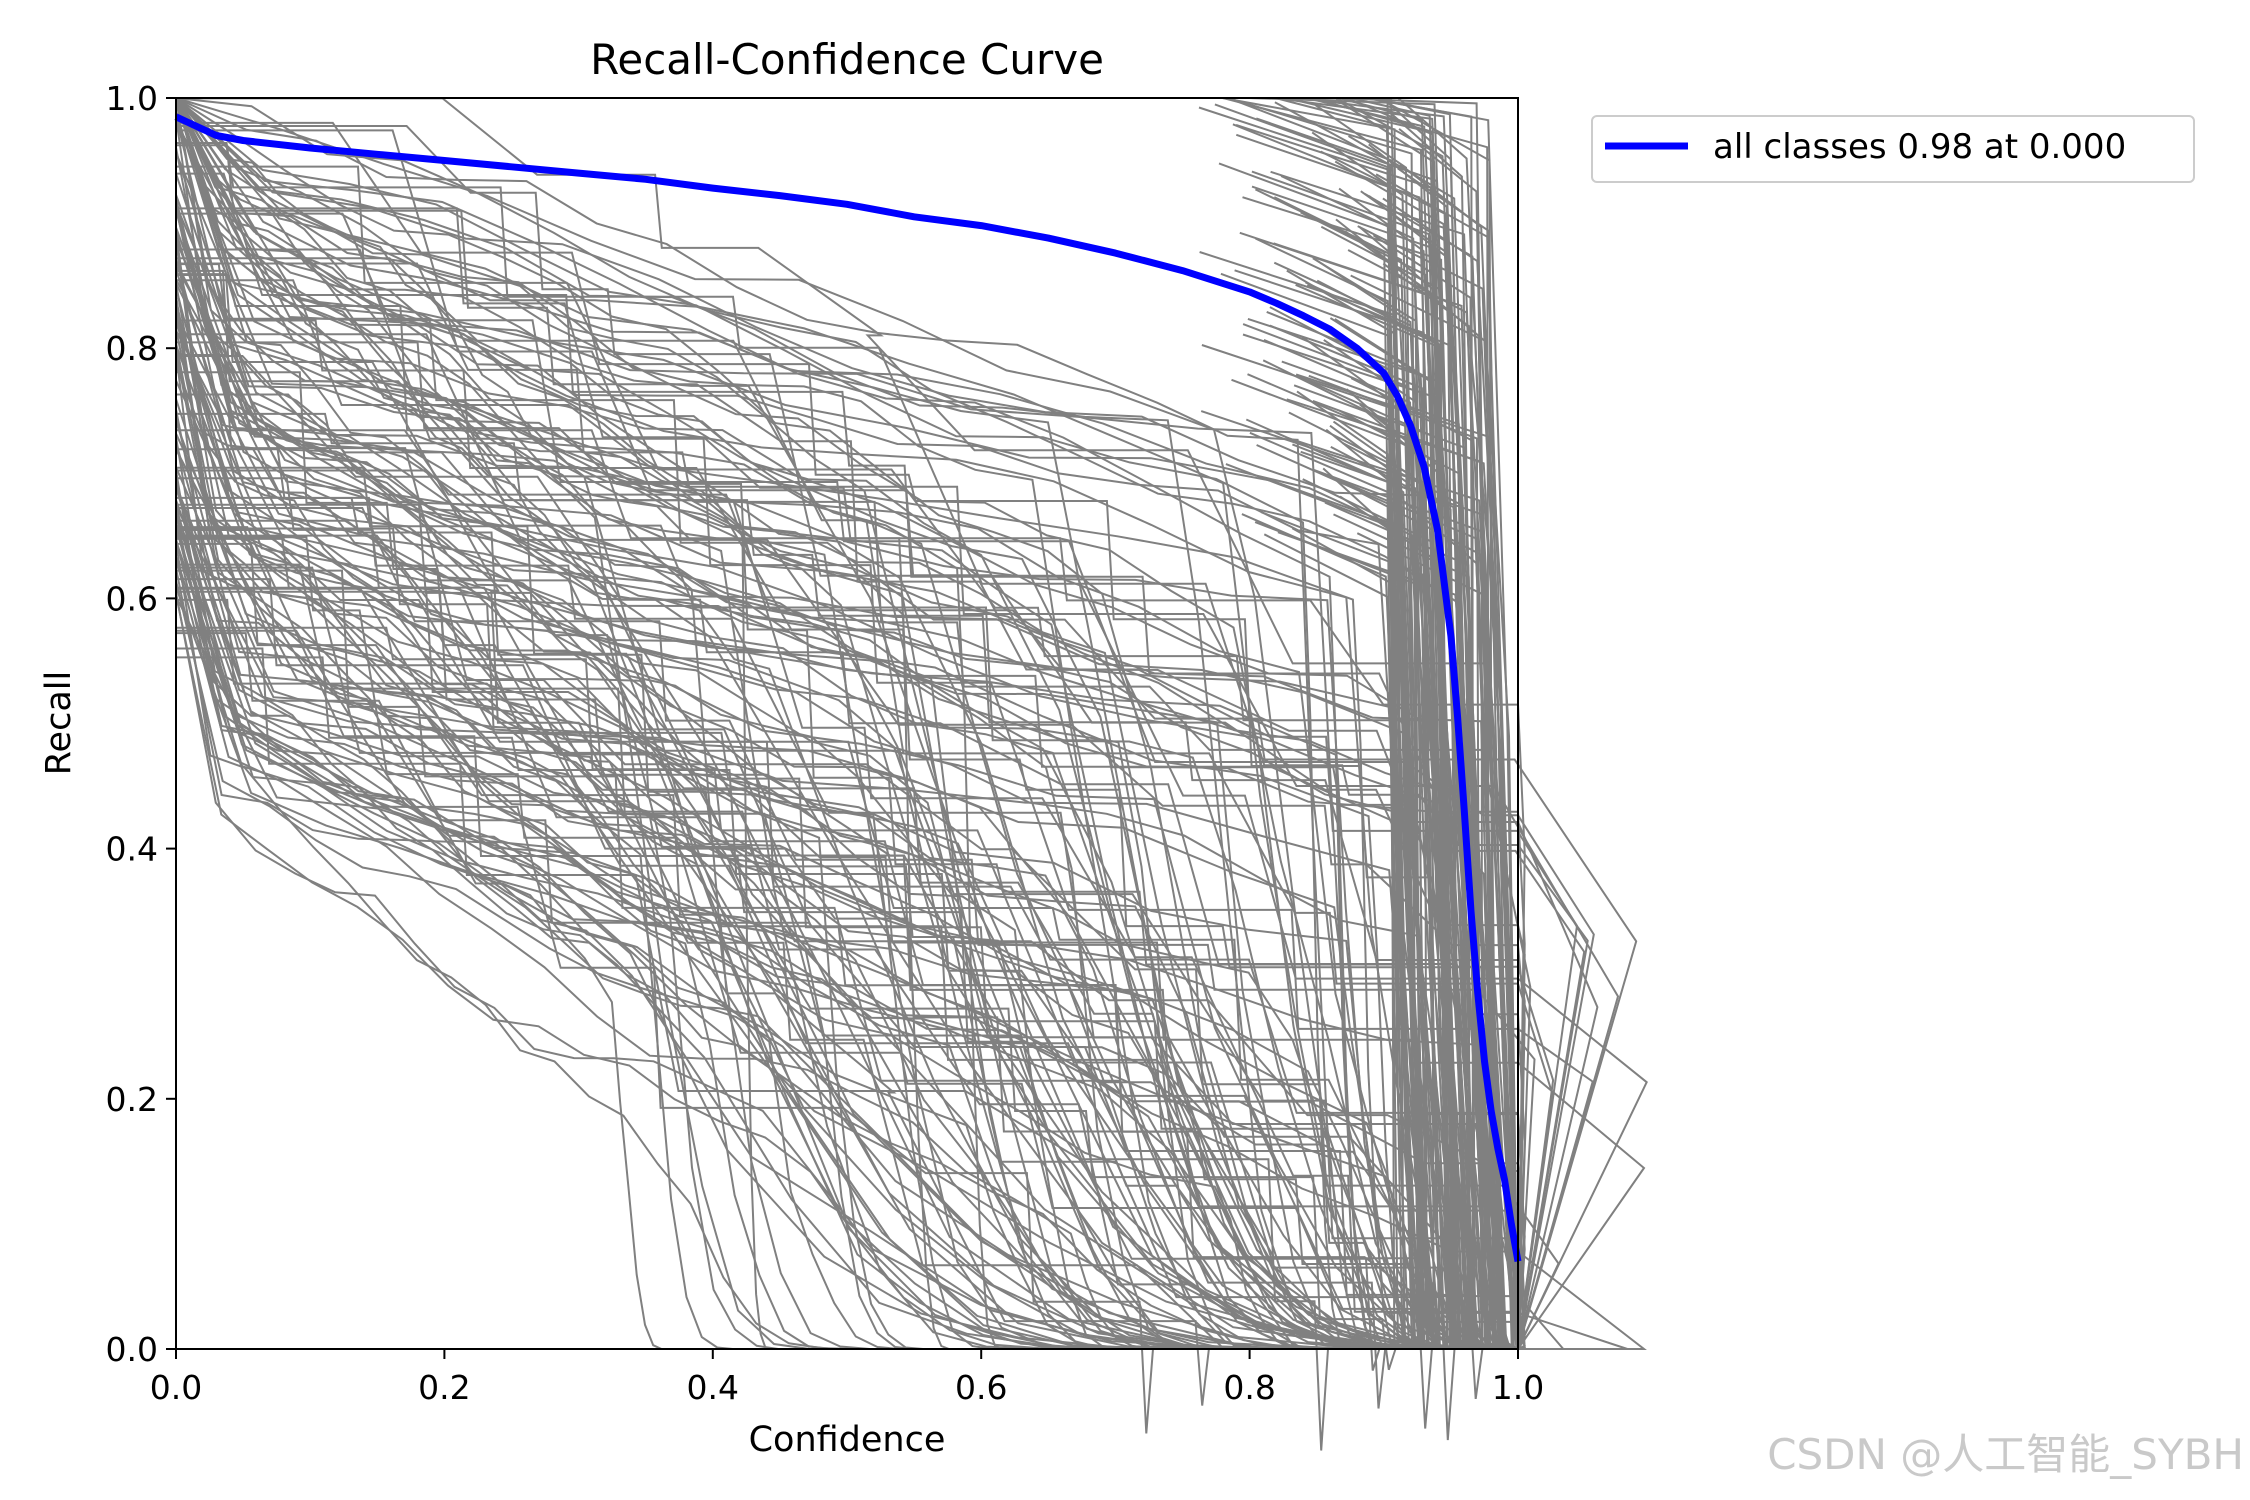  I want to click on y-tick-label: 0.2, so click(132, 1099).